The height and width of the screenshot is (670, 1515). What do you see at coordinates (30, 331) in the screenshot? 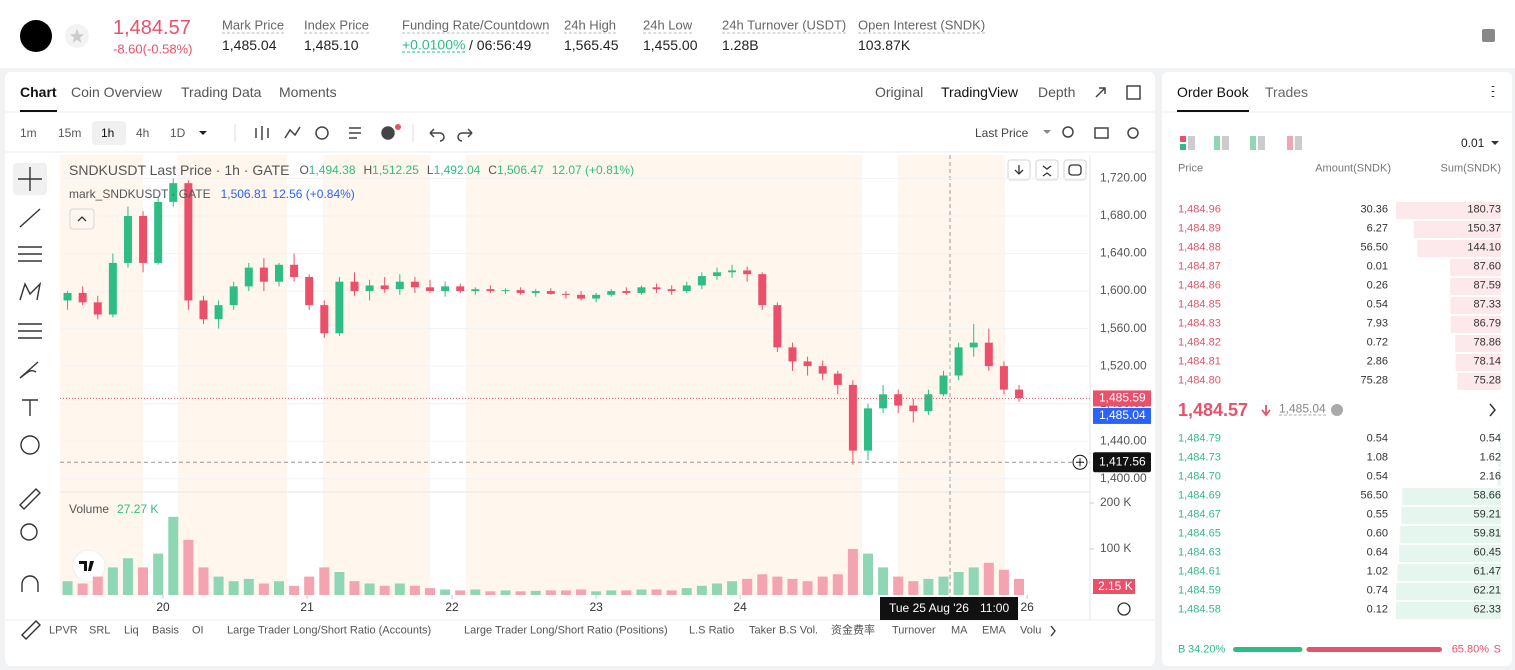
I see `fib-tool` at bounding box center [30, 331].